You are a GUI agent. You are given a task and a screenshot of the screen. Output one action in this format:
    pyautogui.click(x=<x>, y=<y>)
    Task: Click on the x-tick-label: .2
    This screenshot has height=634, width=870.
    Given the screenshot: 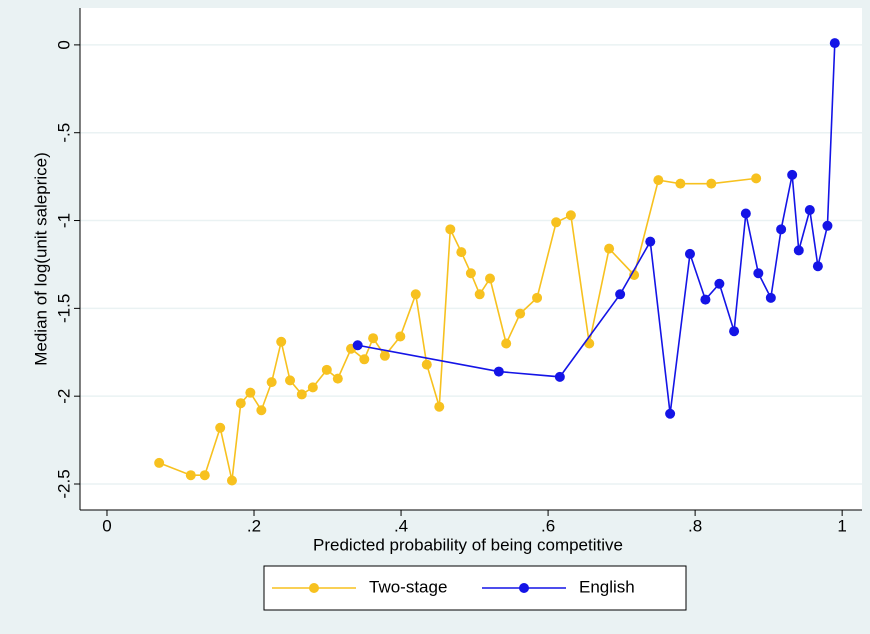 What is the action you would take?
    pyautogui.click(x=254, y=525)
    